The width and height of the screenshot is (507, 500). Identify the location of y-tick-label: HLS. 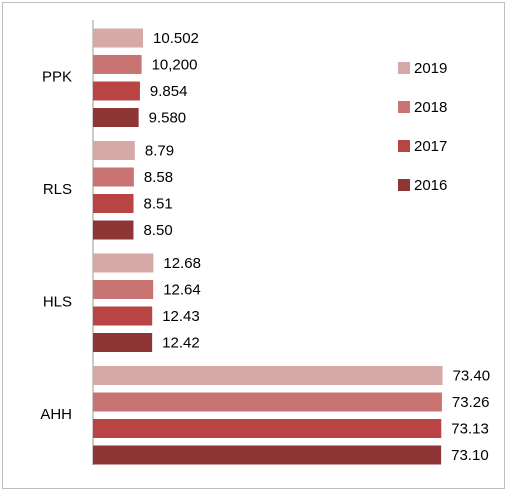
(57, 302).